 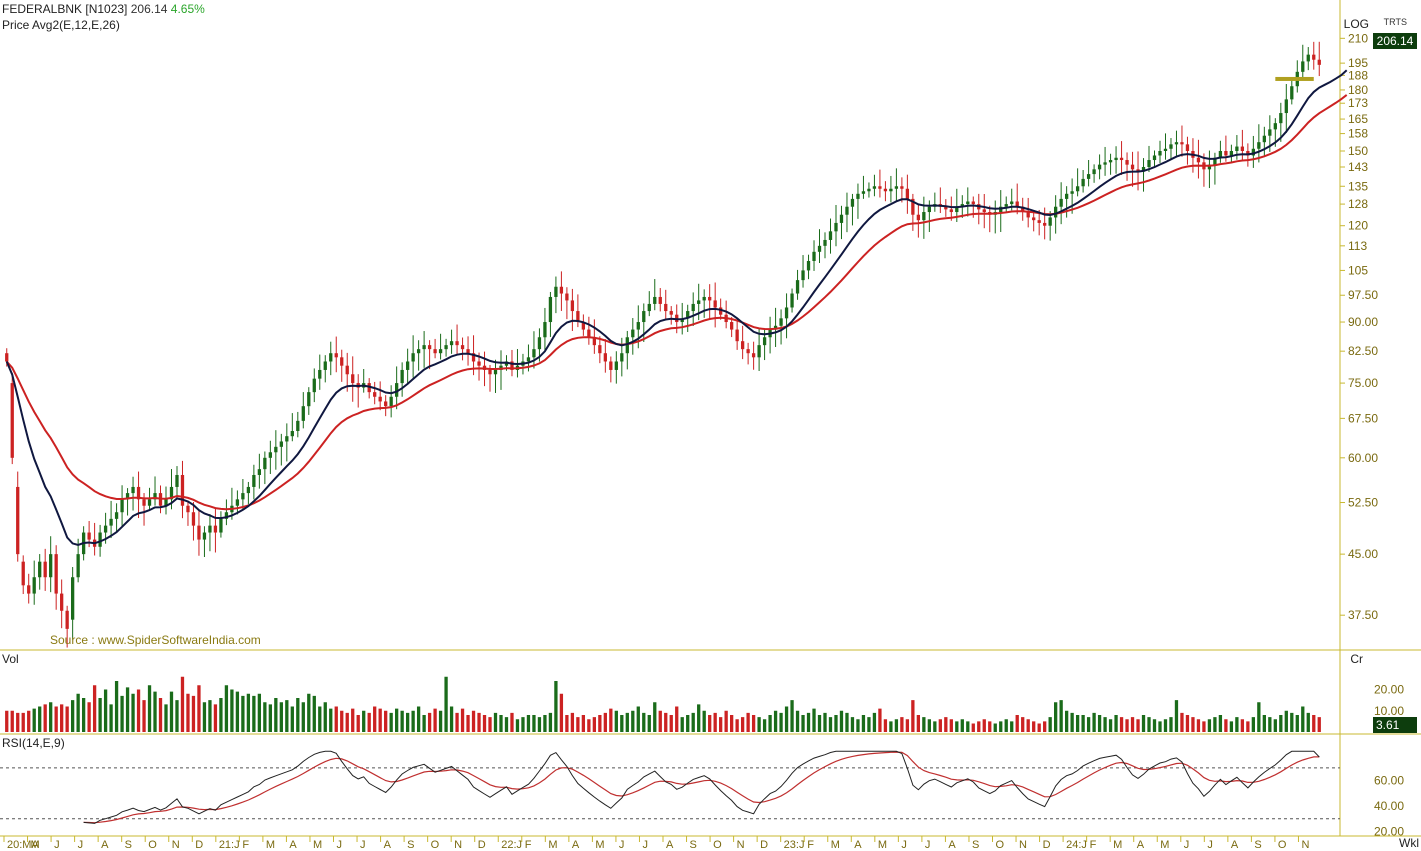 I want to click on current-price-tag: 206.14, so click(x=1395, y=41).